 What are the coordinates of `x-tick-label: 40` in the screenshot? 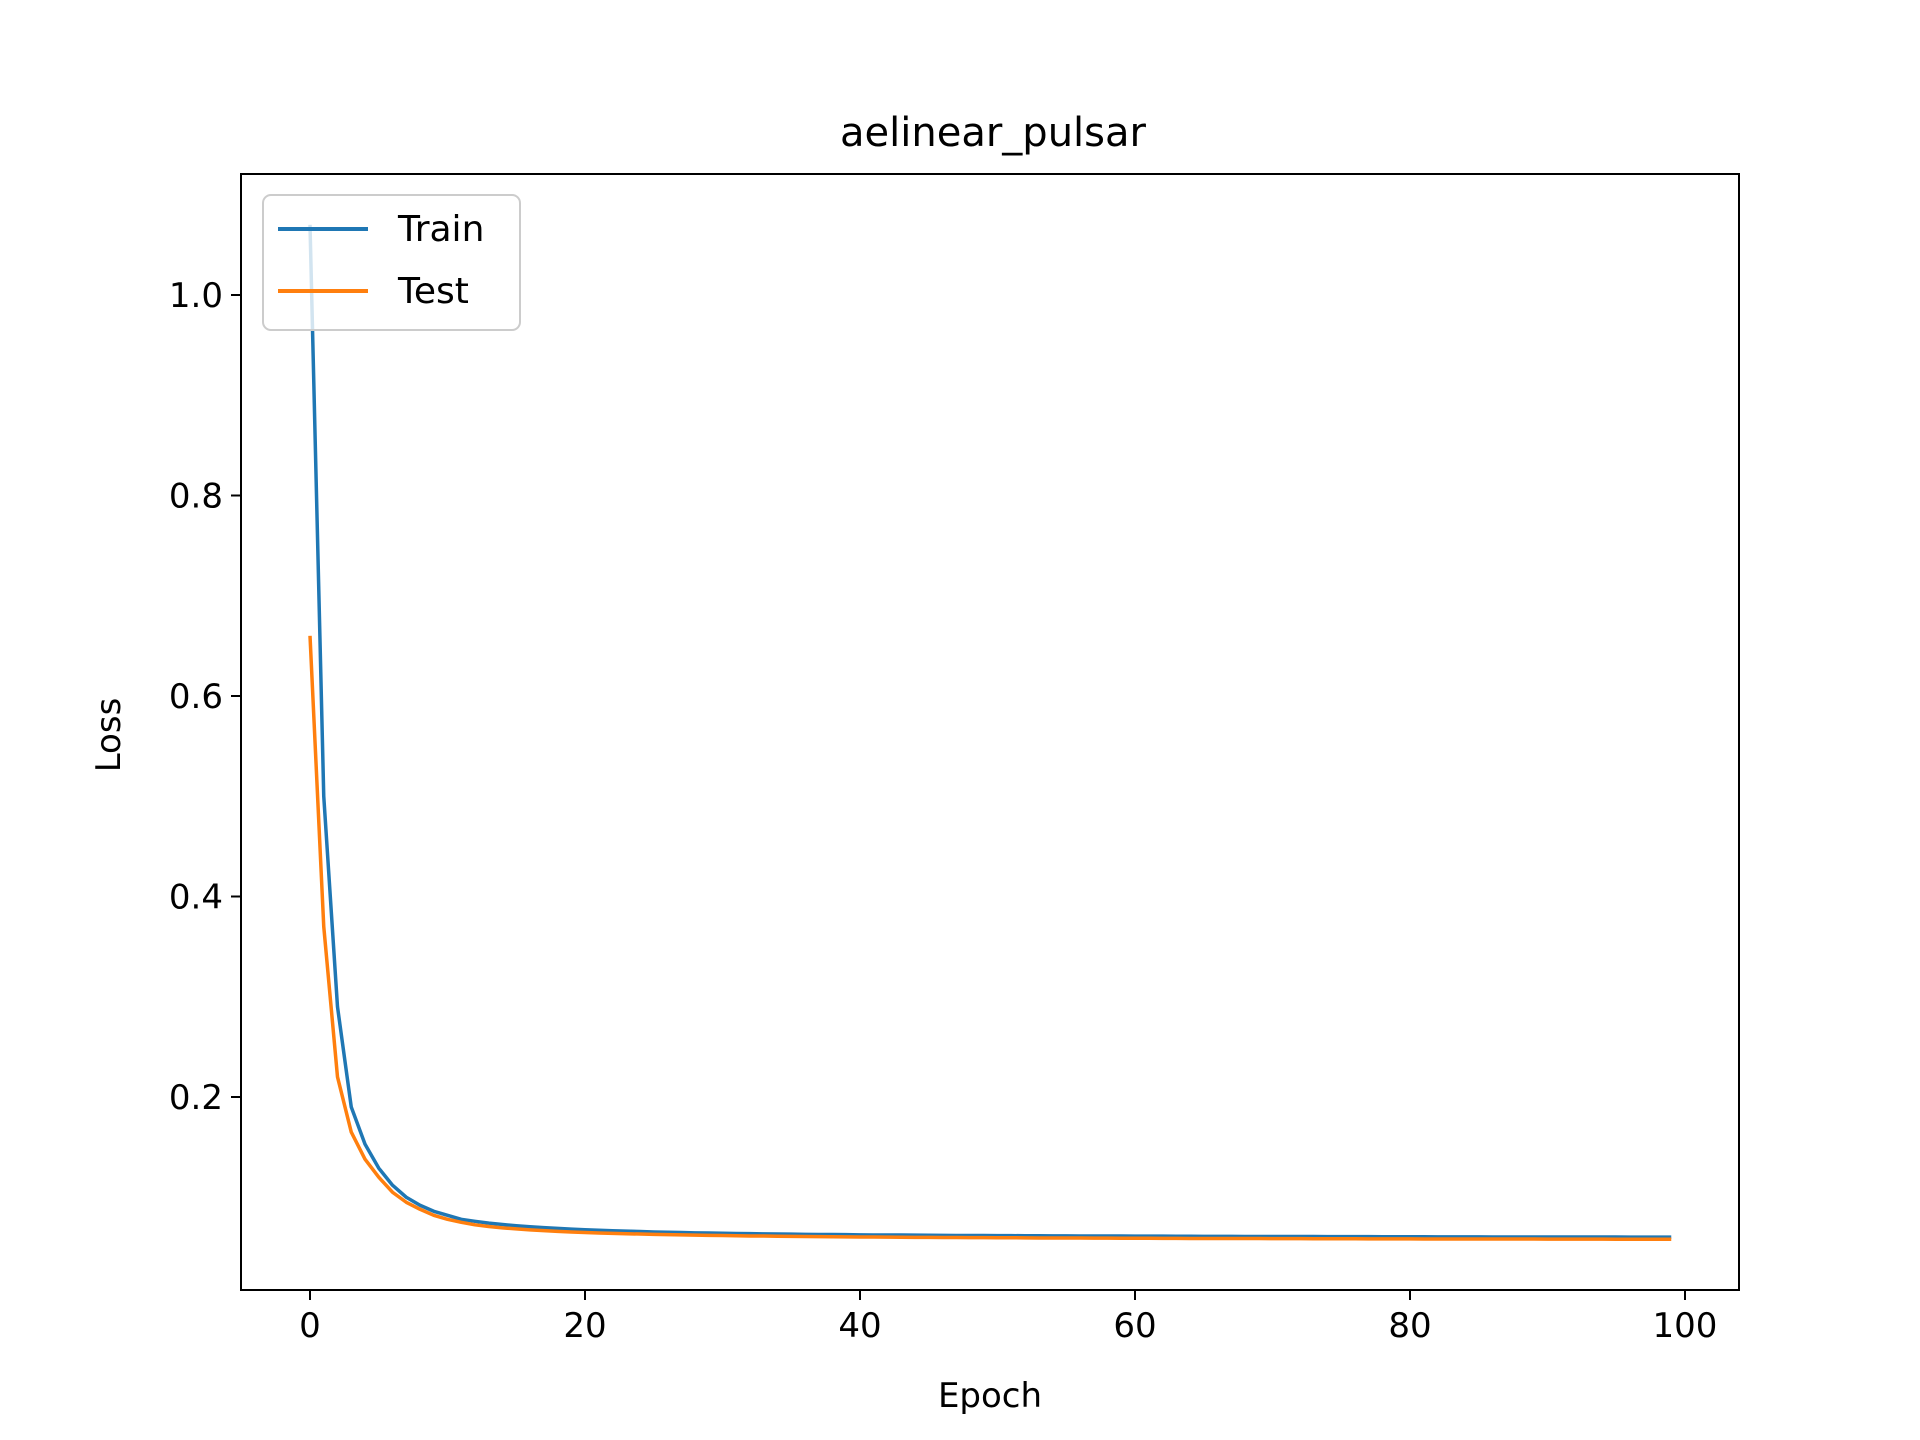 It's located at (859, 1326).